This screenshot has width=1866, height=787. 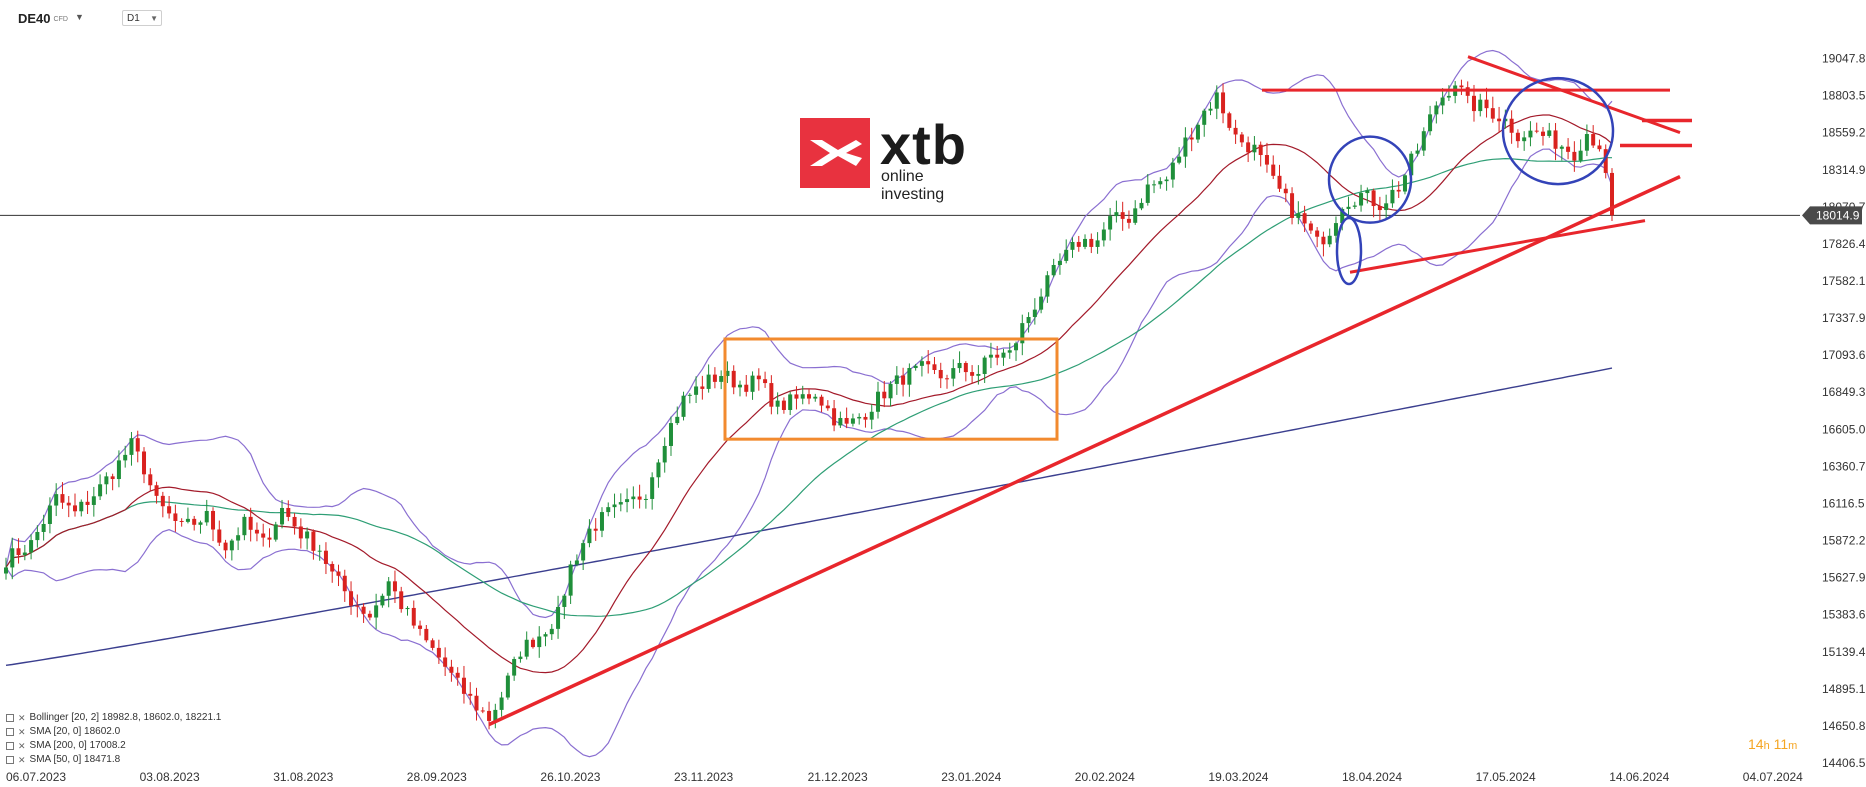 I want to click on current-price-flag, so click(x=1832, y=215).